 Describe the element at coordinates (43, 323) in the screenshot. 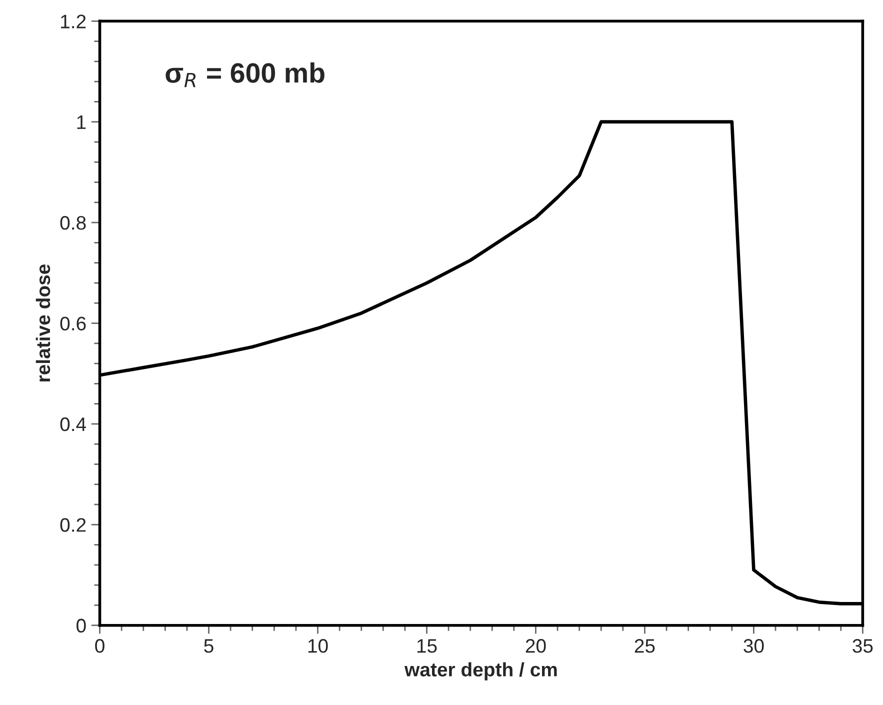

I see `y-axis-title: relative dose` at that location.